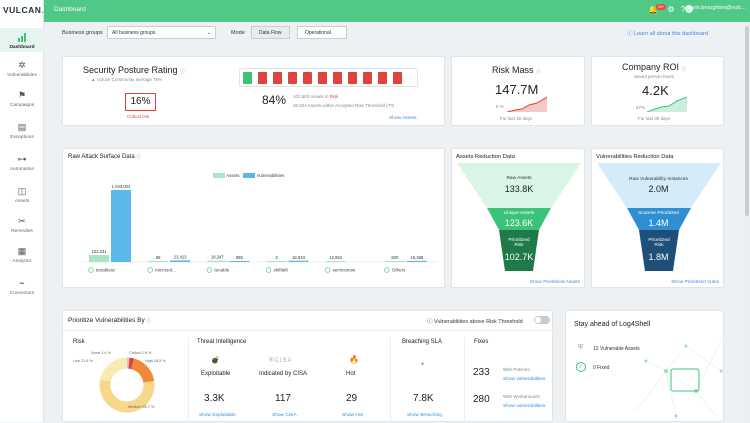 This screenshot has width=750, height=423. What do you see at coordinates (423, 398) in the screenshot?
I see `sla-value: 7.8K` at bounding box center [423, 398].